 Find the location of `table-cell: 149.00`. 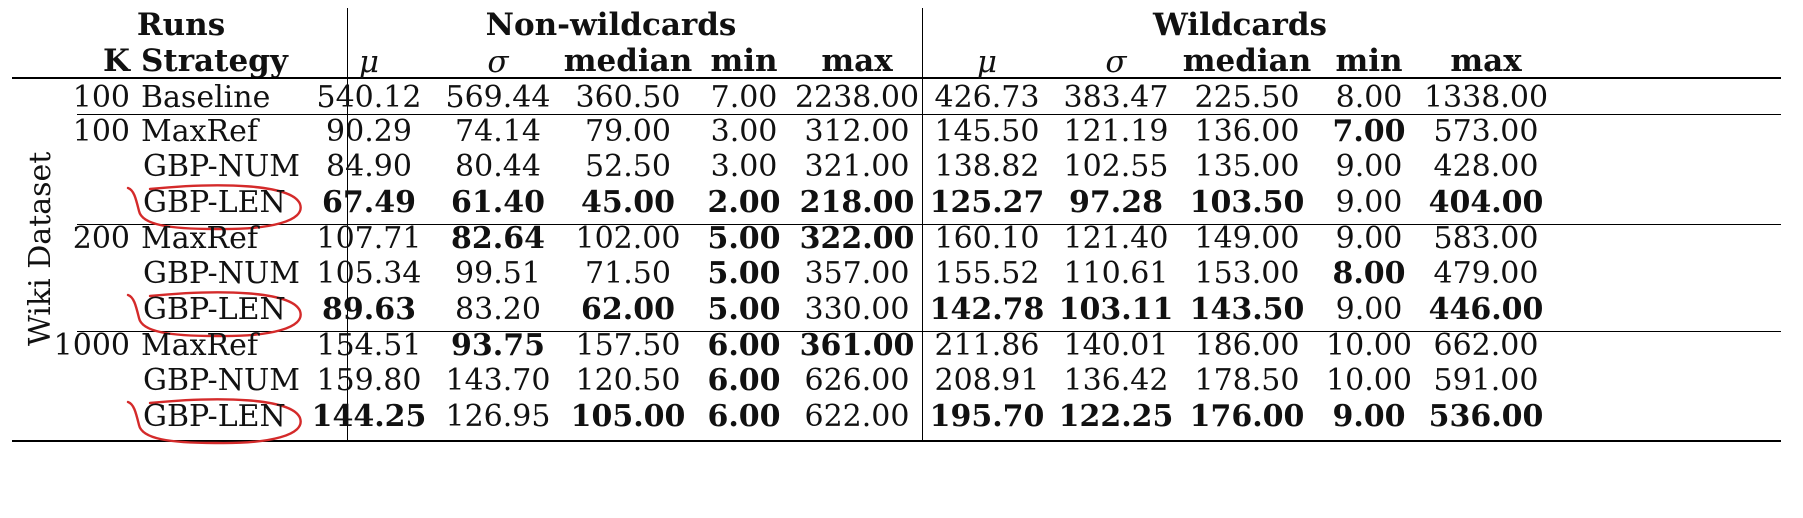

table-cell: 149.00 is located at coordinates (1247, 238).